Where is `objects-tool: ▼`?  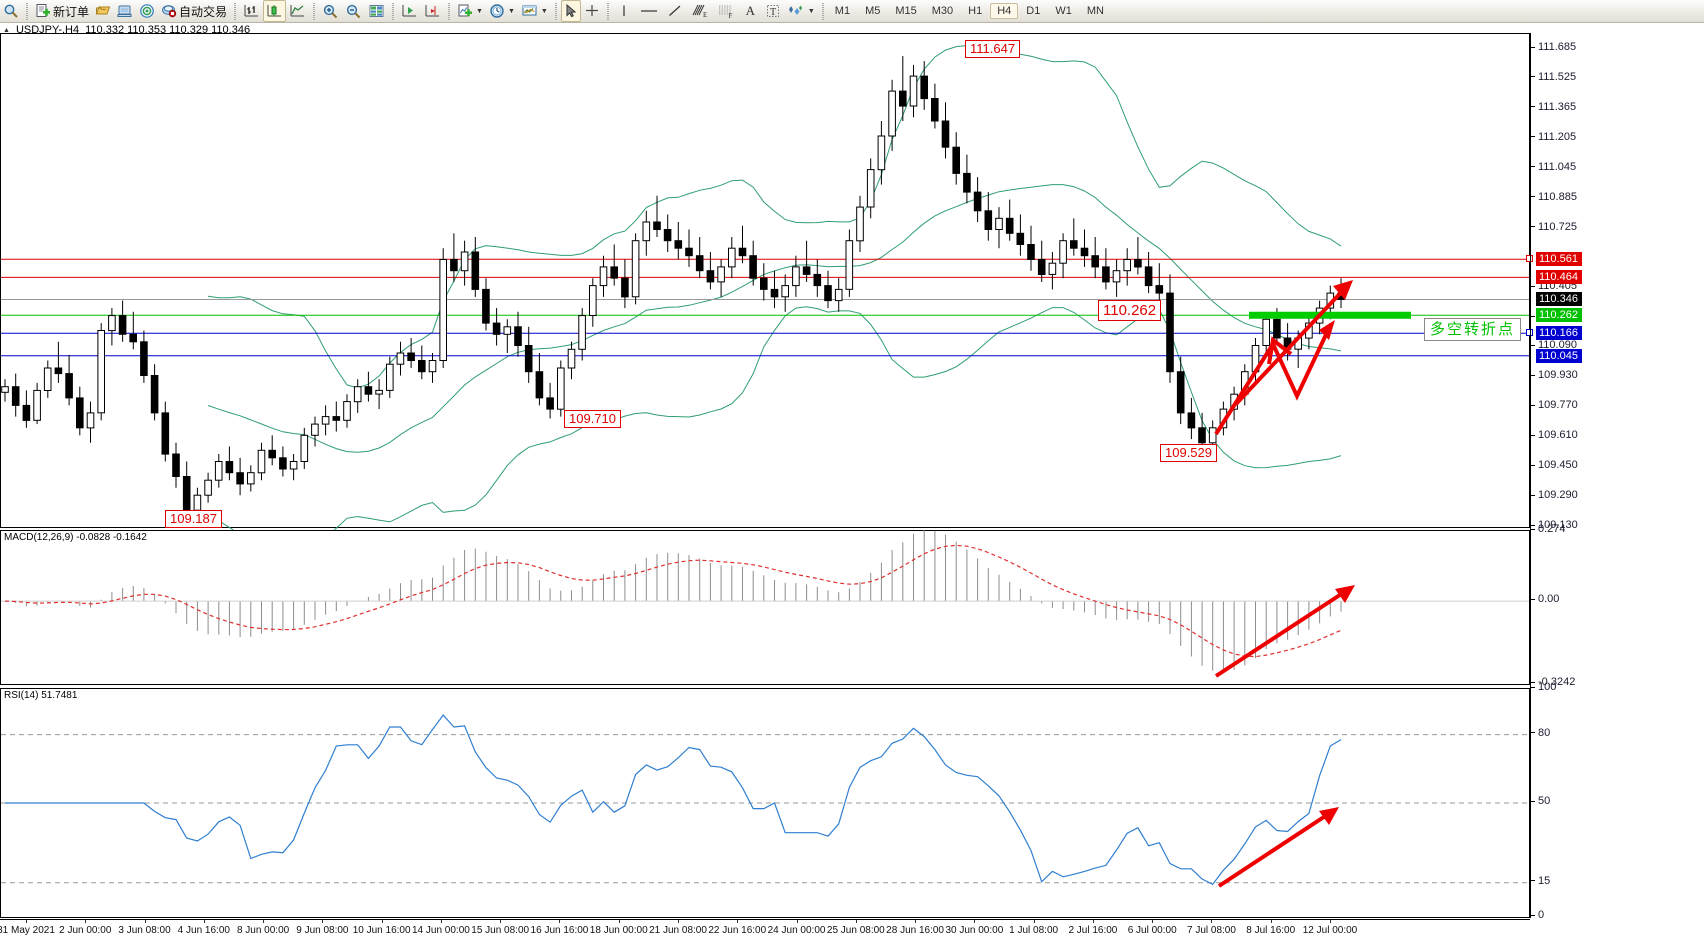 objects-tool: ▼ is located at coordinates (801, 11).